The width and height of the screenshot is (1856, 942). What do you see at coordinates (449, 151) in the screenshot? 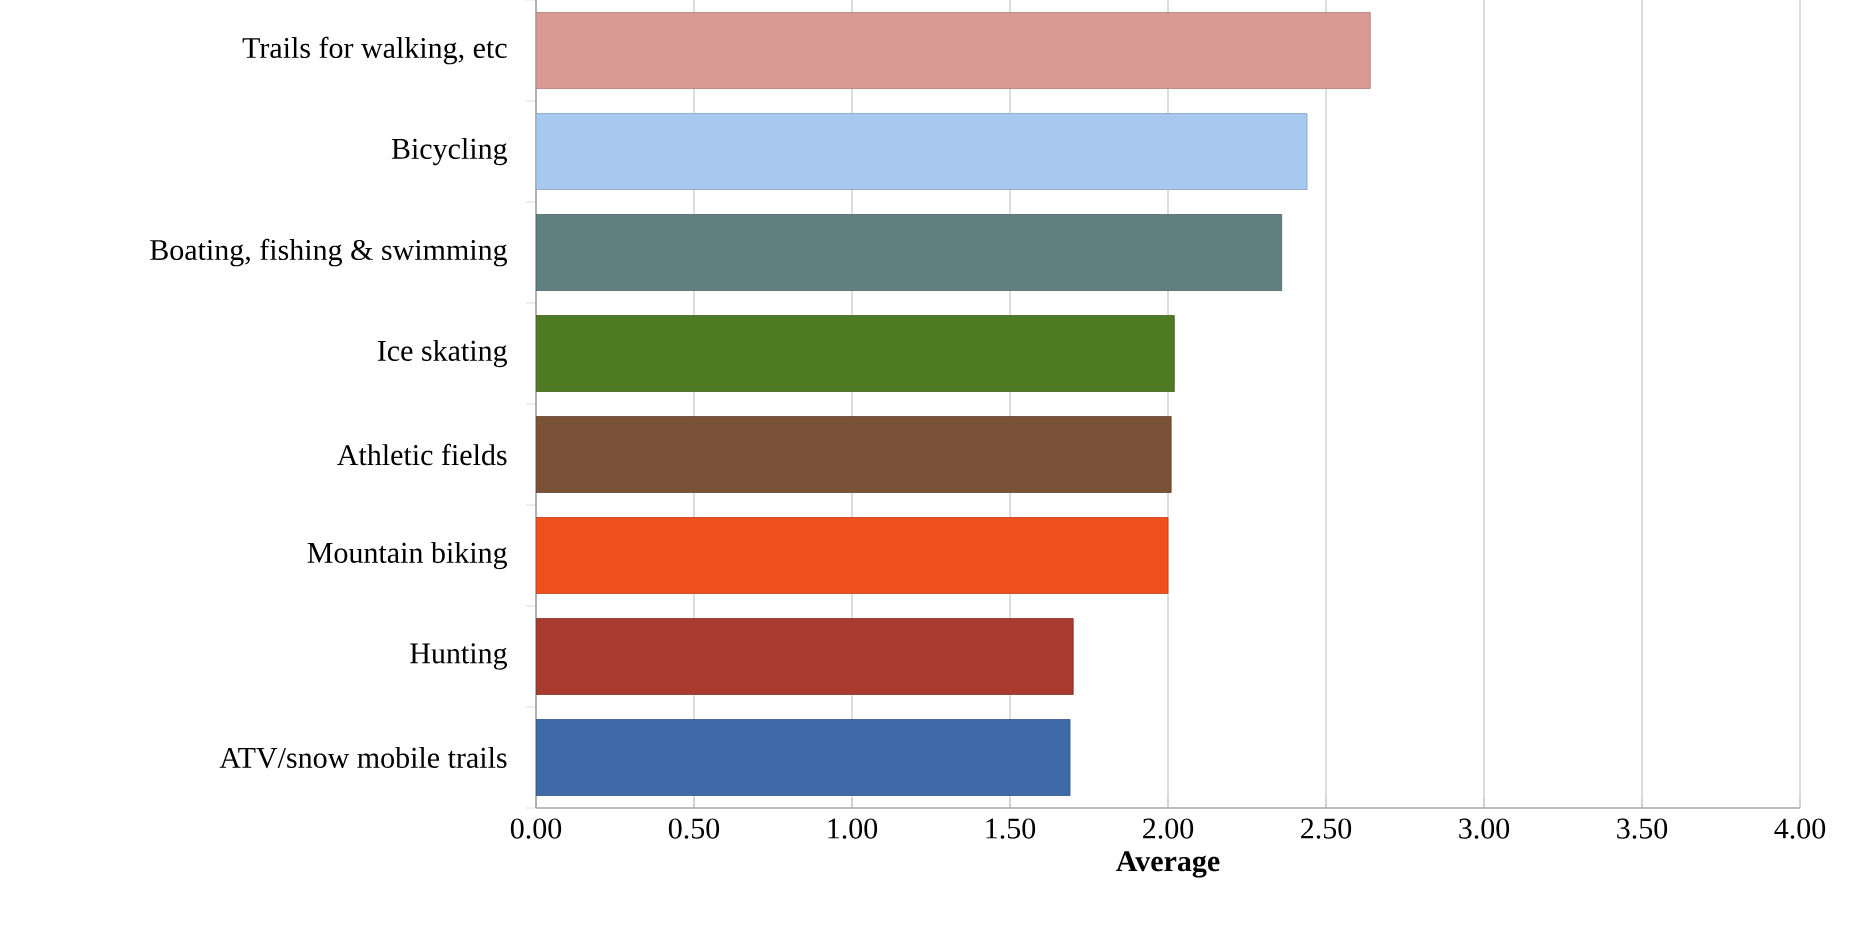
I see `y-tick-label: Bicycling` at bounding box center [449, 151].